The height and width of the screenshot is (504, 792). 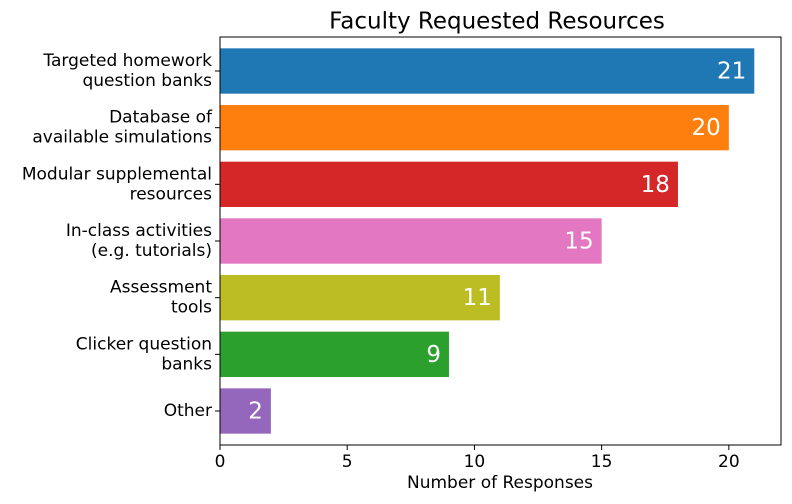 I want to click on value-label: 21, so click(x=731, y=72).